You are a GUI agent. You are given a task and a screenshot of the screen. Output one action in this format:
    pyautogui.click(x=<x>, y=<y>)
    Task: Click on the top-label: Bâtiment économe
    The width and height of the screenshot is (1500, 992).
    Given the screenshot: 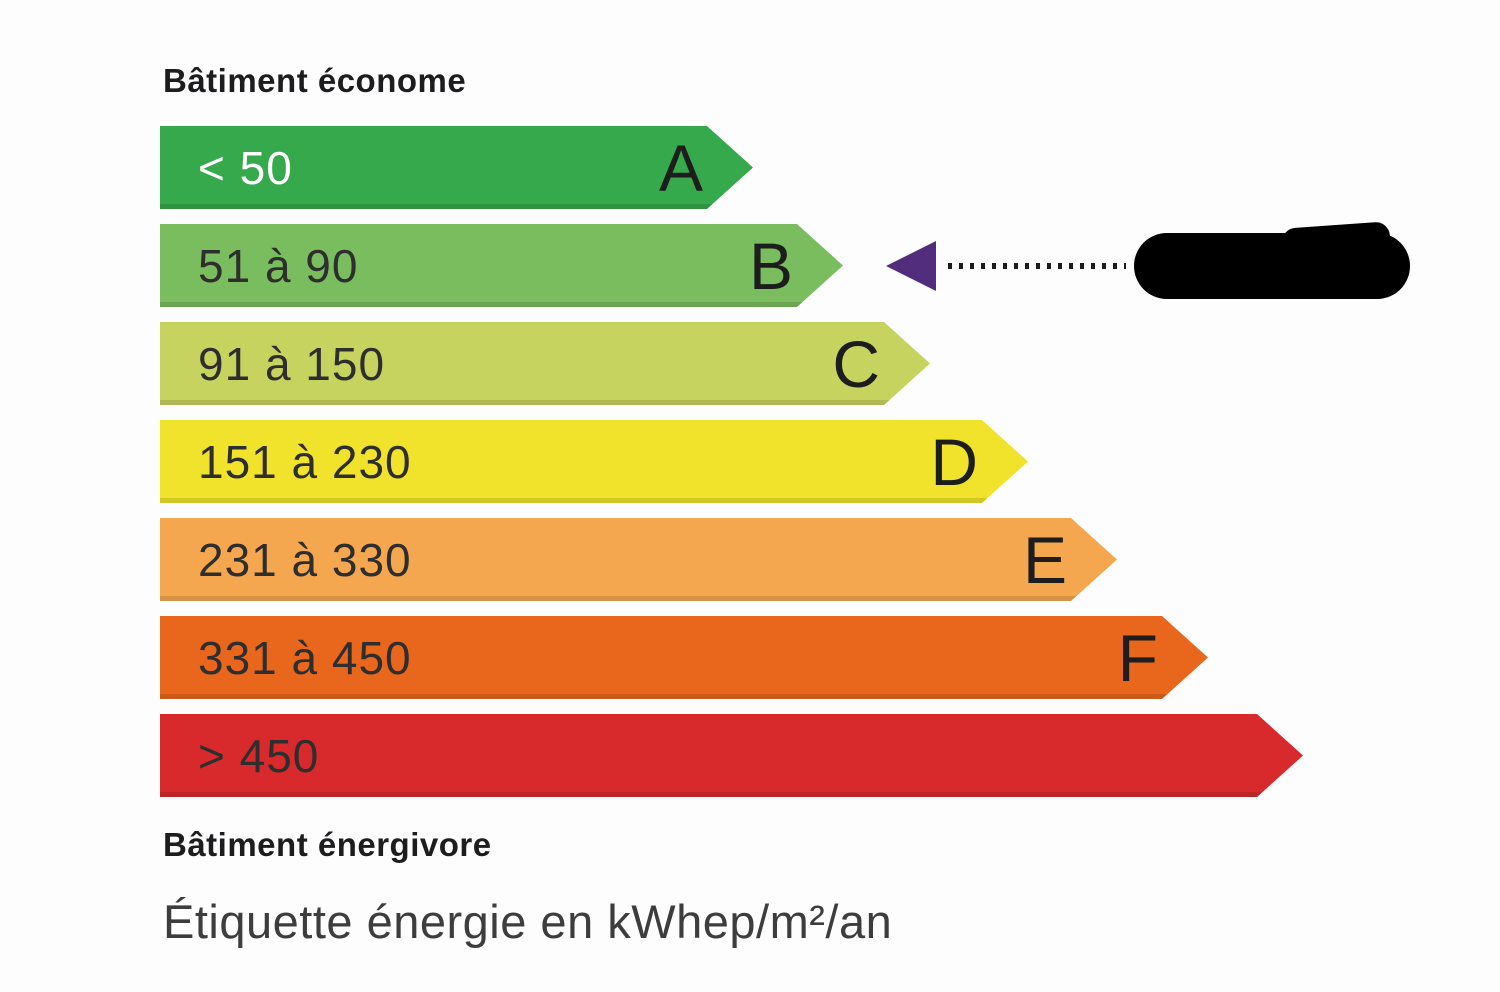 What is the action you would take?
    pyautogui.click(x=315, y=80)
    